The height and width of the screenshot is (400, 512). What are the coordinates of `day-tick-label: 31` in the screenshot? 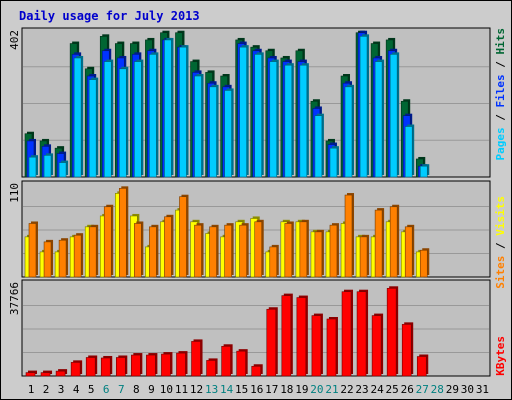 It's located at (482, 389).